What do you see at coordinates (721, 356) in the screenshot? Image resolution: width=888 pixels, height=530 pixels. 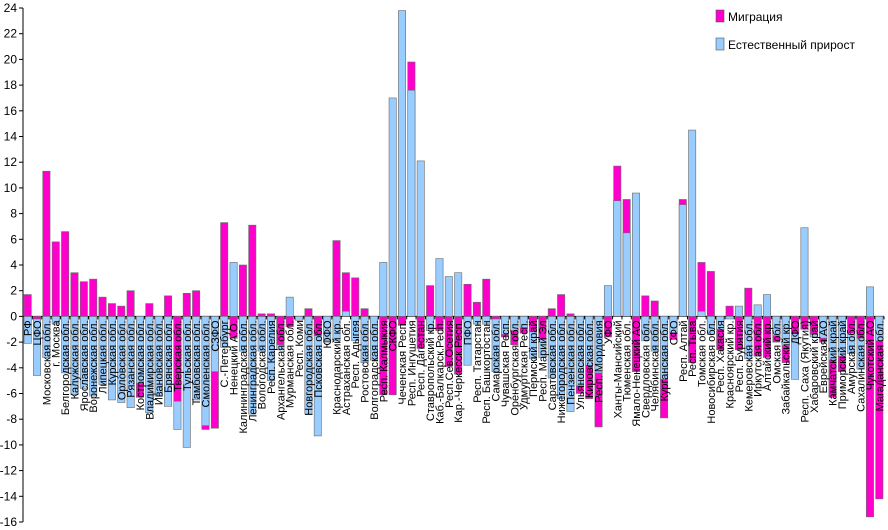 I see `category-label: Респ. Хакасия` at bounding box center [721, 356].